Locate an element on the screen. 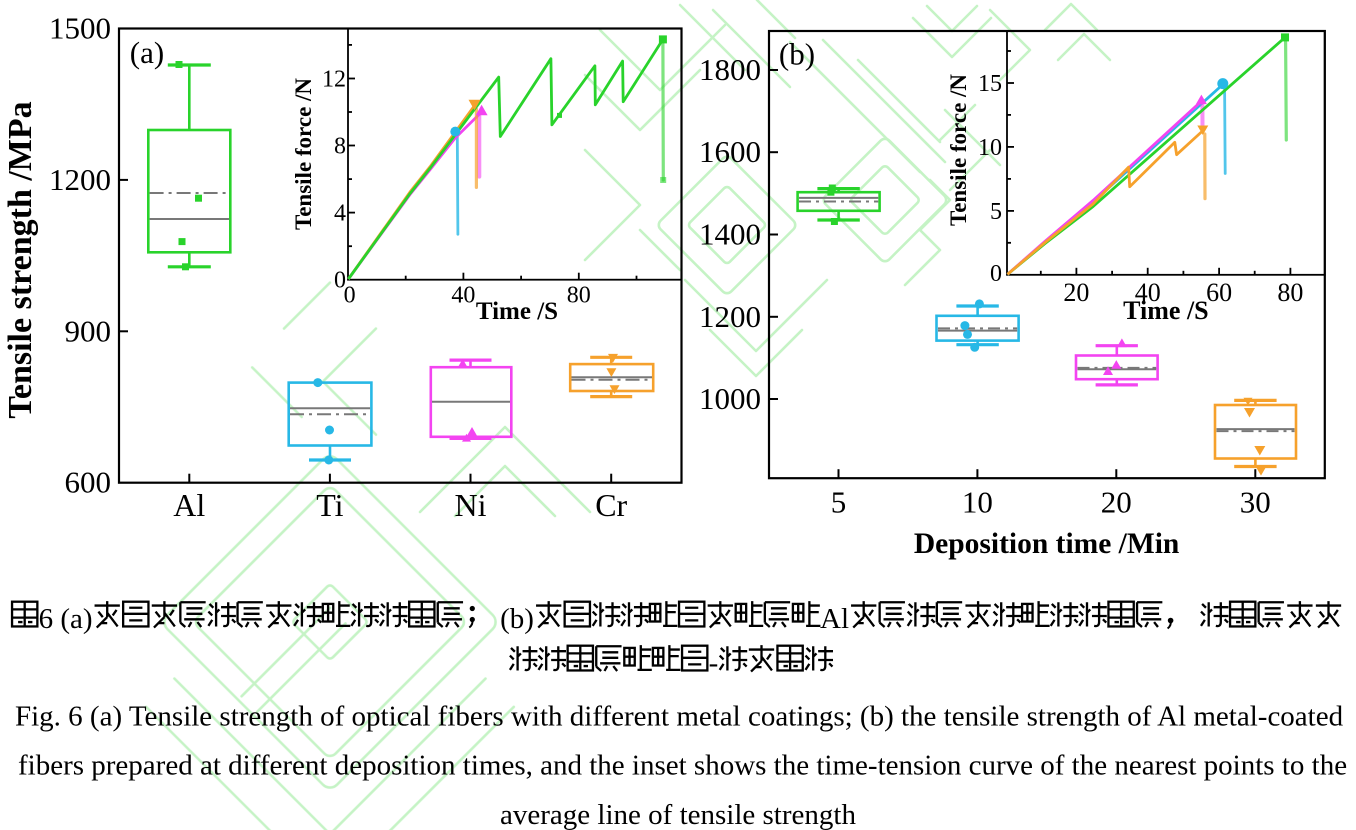  svg-text: 6 (a) is located at coordinates (66, 619).